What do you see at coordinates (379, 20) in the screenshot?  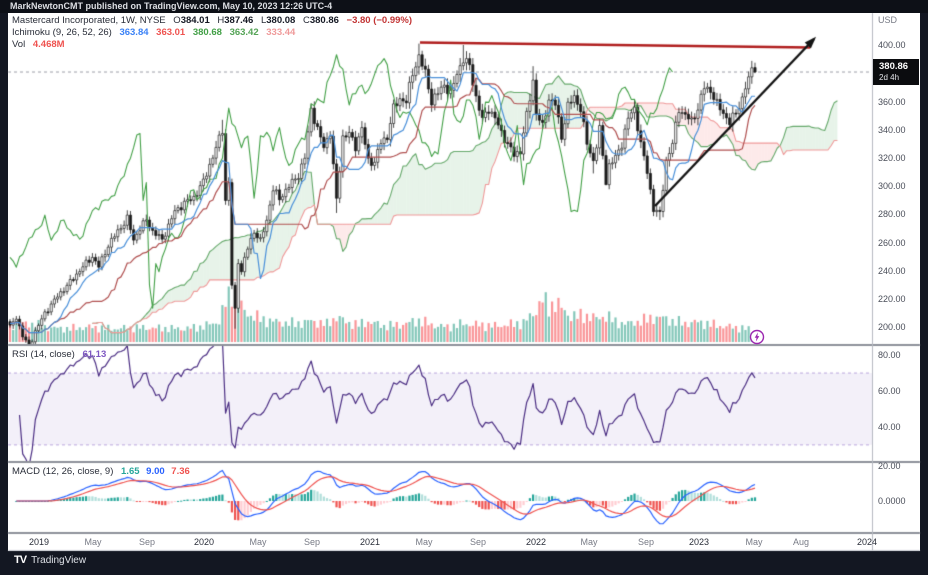 I see `change-value: −3.80 (−0.99%)` at bounding box center [379, 20].